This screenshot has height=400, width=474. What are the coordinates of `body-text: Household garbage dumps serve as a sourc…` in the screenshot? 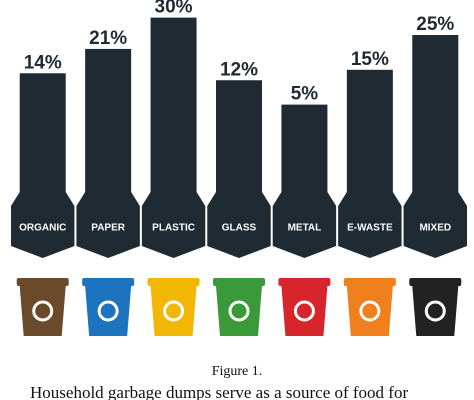 It's located at (219, 391).